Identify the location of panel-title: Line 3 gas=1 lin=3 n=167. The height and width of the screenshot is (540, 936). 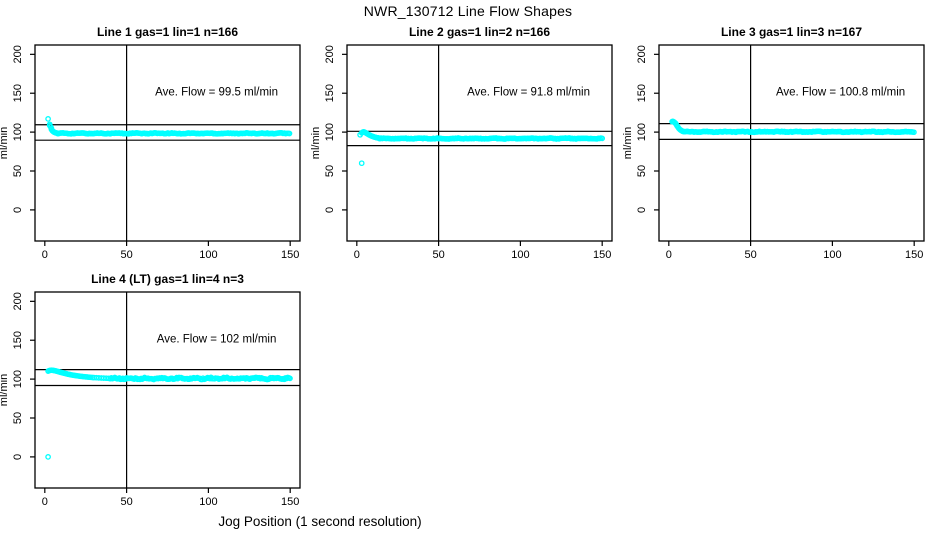
(791, 32).